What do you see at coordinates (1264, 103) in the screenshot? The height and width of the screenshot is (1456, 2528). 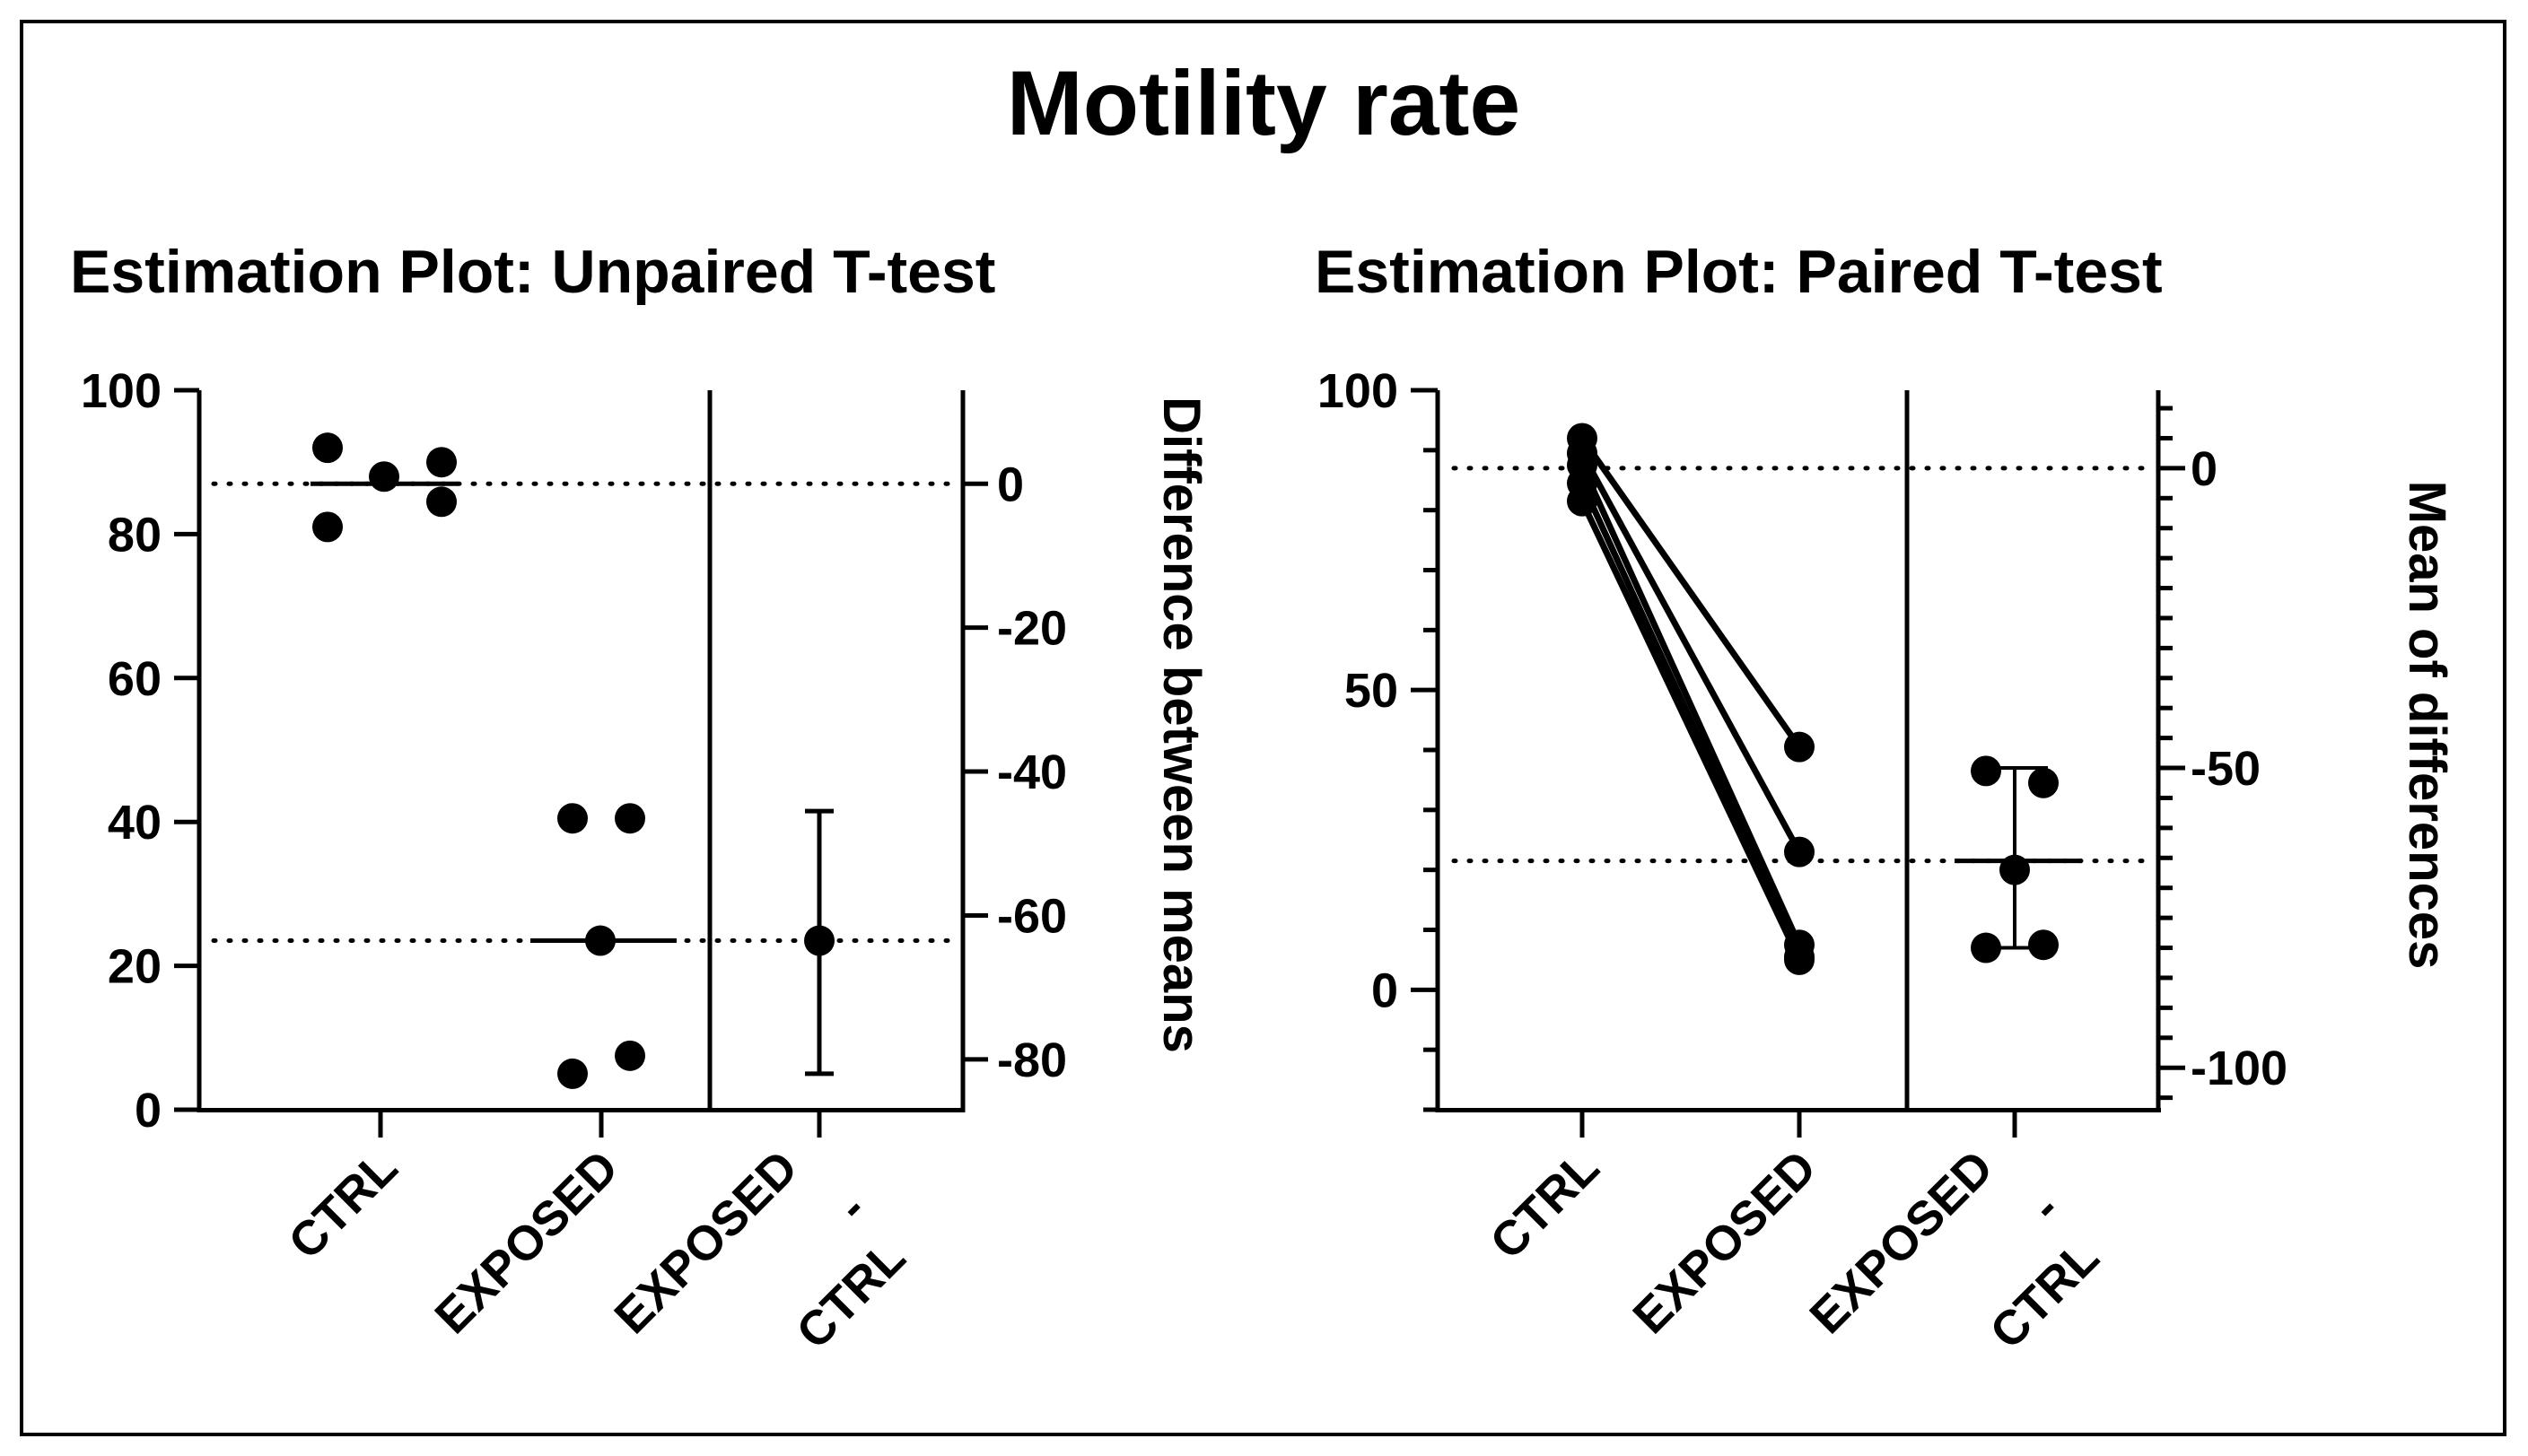 I see `figure-title: Motility rate` at bounding box center [1264, 103].